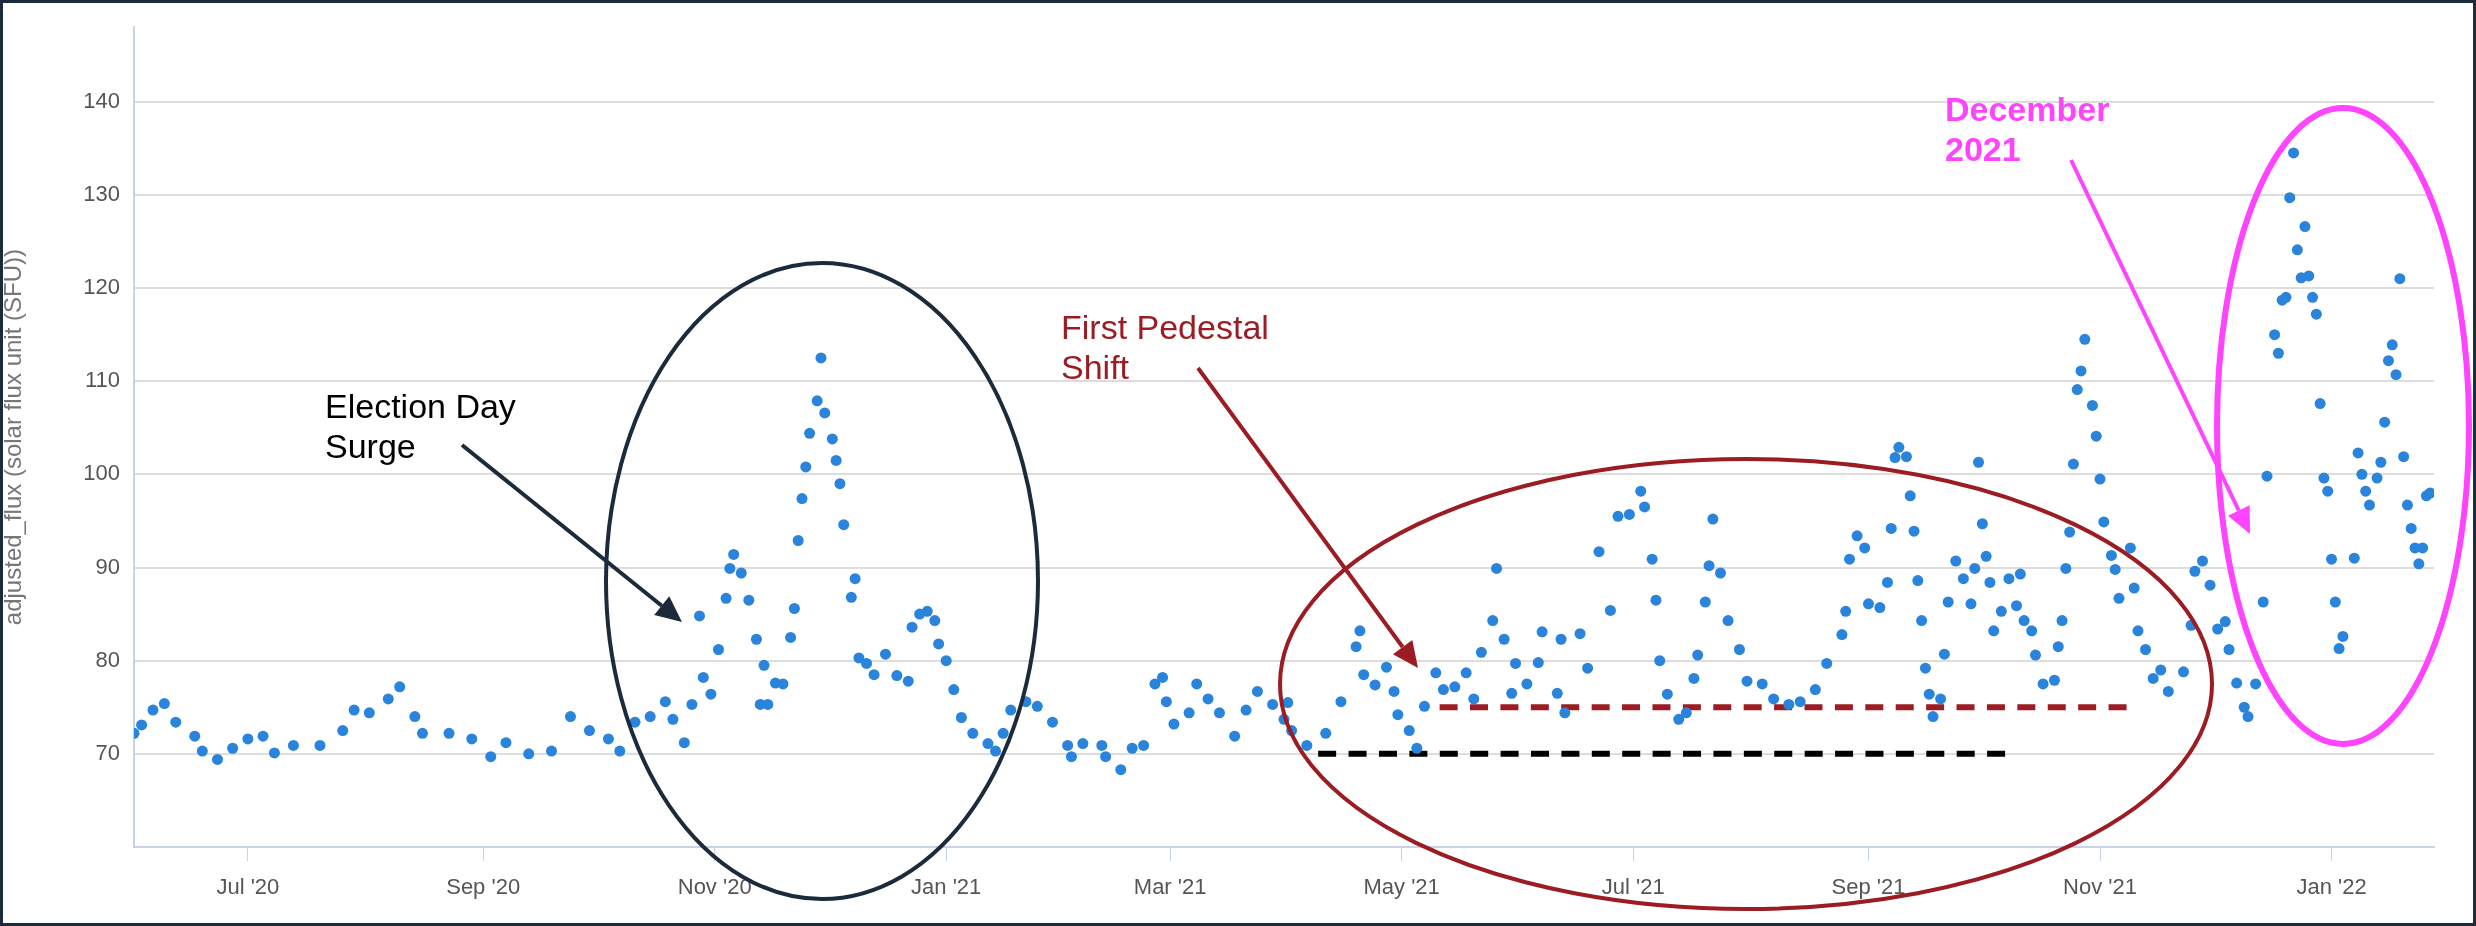 Image resolution: width=2476 pixels, height=926 pixels. I want to click on y-tick-label: 140, so click(101, 100).